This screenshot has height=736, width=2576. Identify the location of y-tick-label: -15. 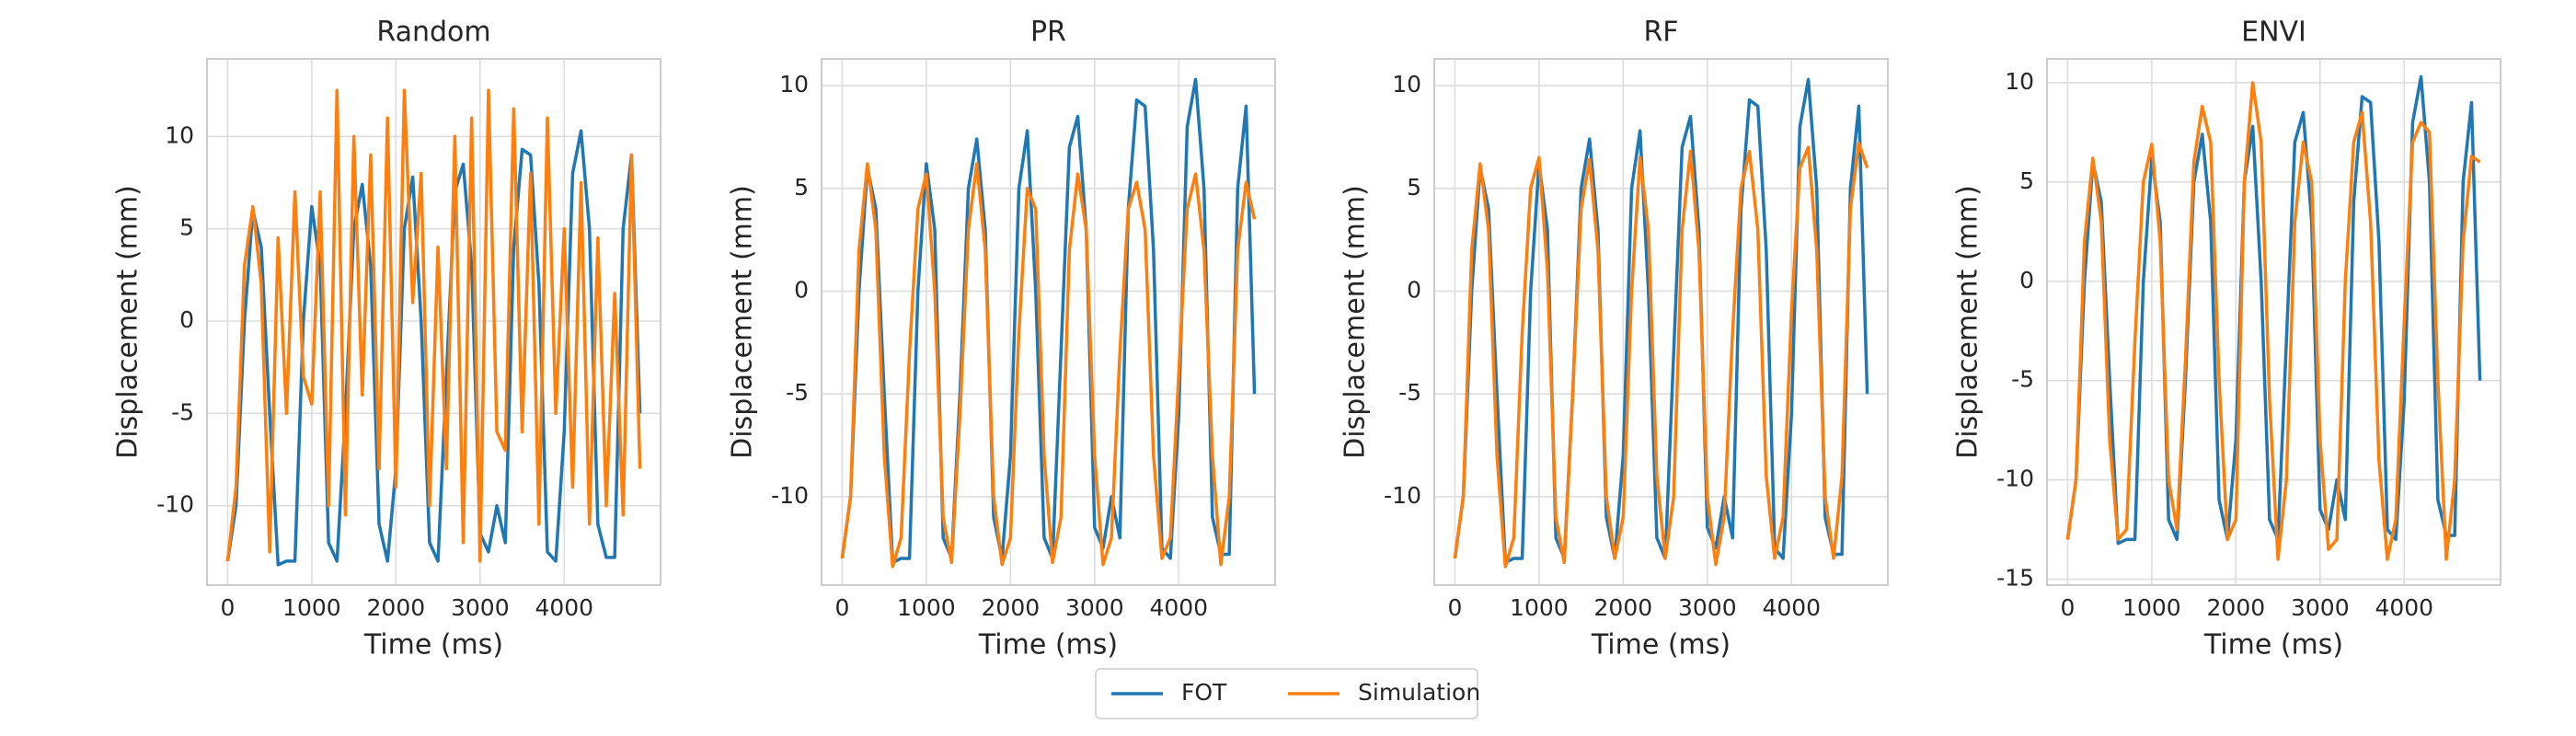
(2015, 578).